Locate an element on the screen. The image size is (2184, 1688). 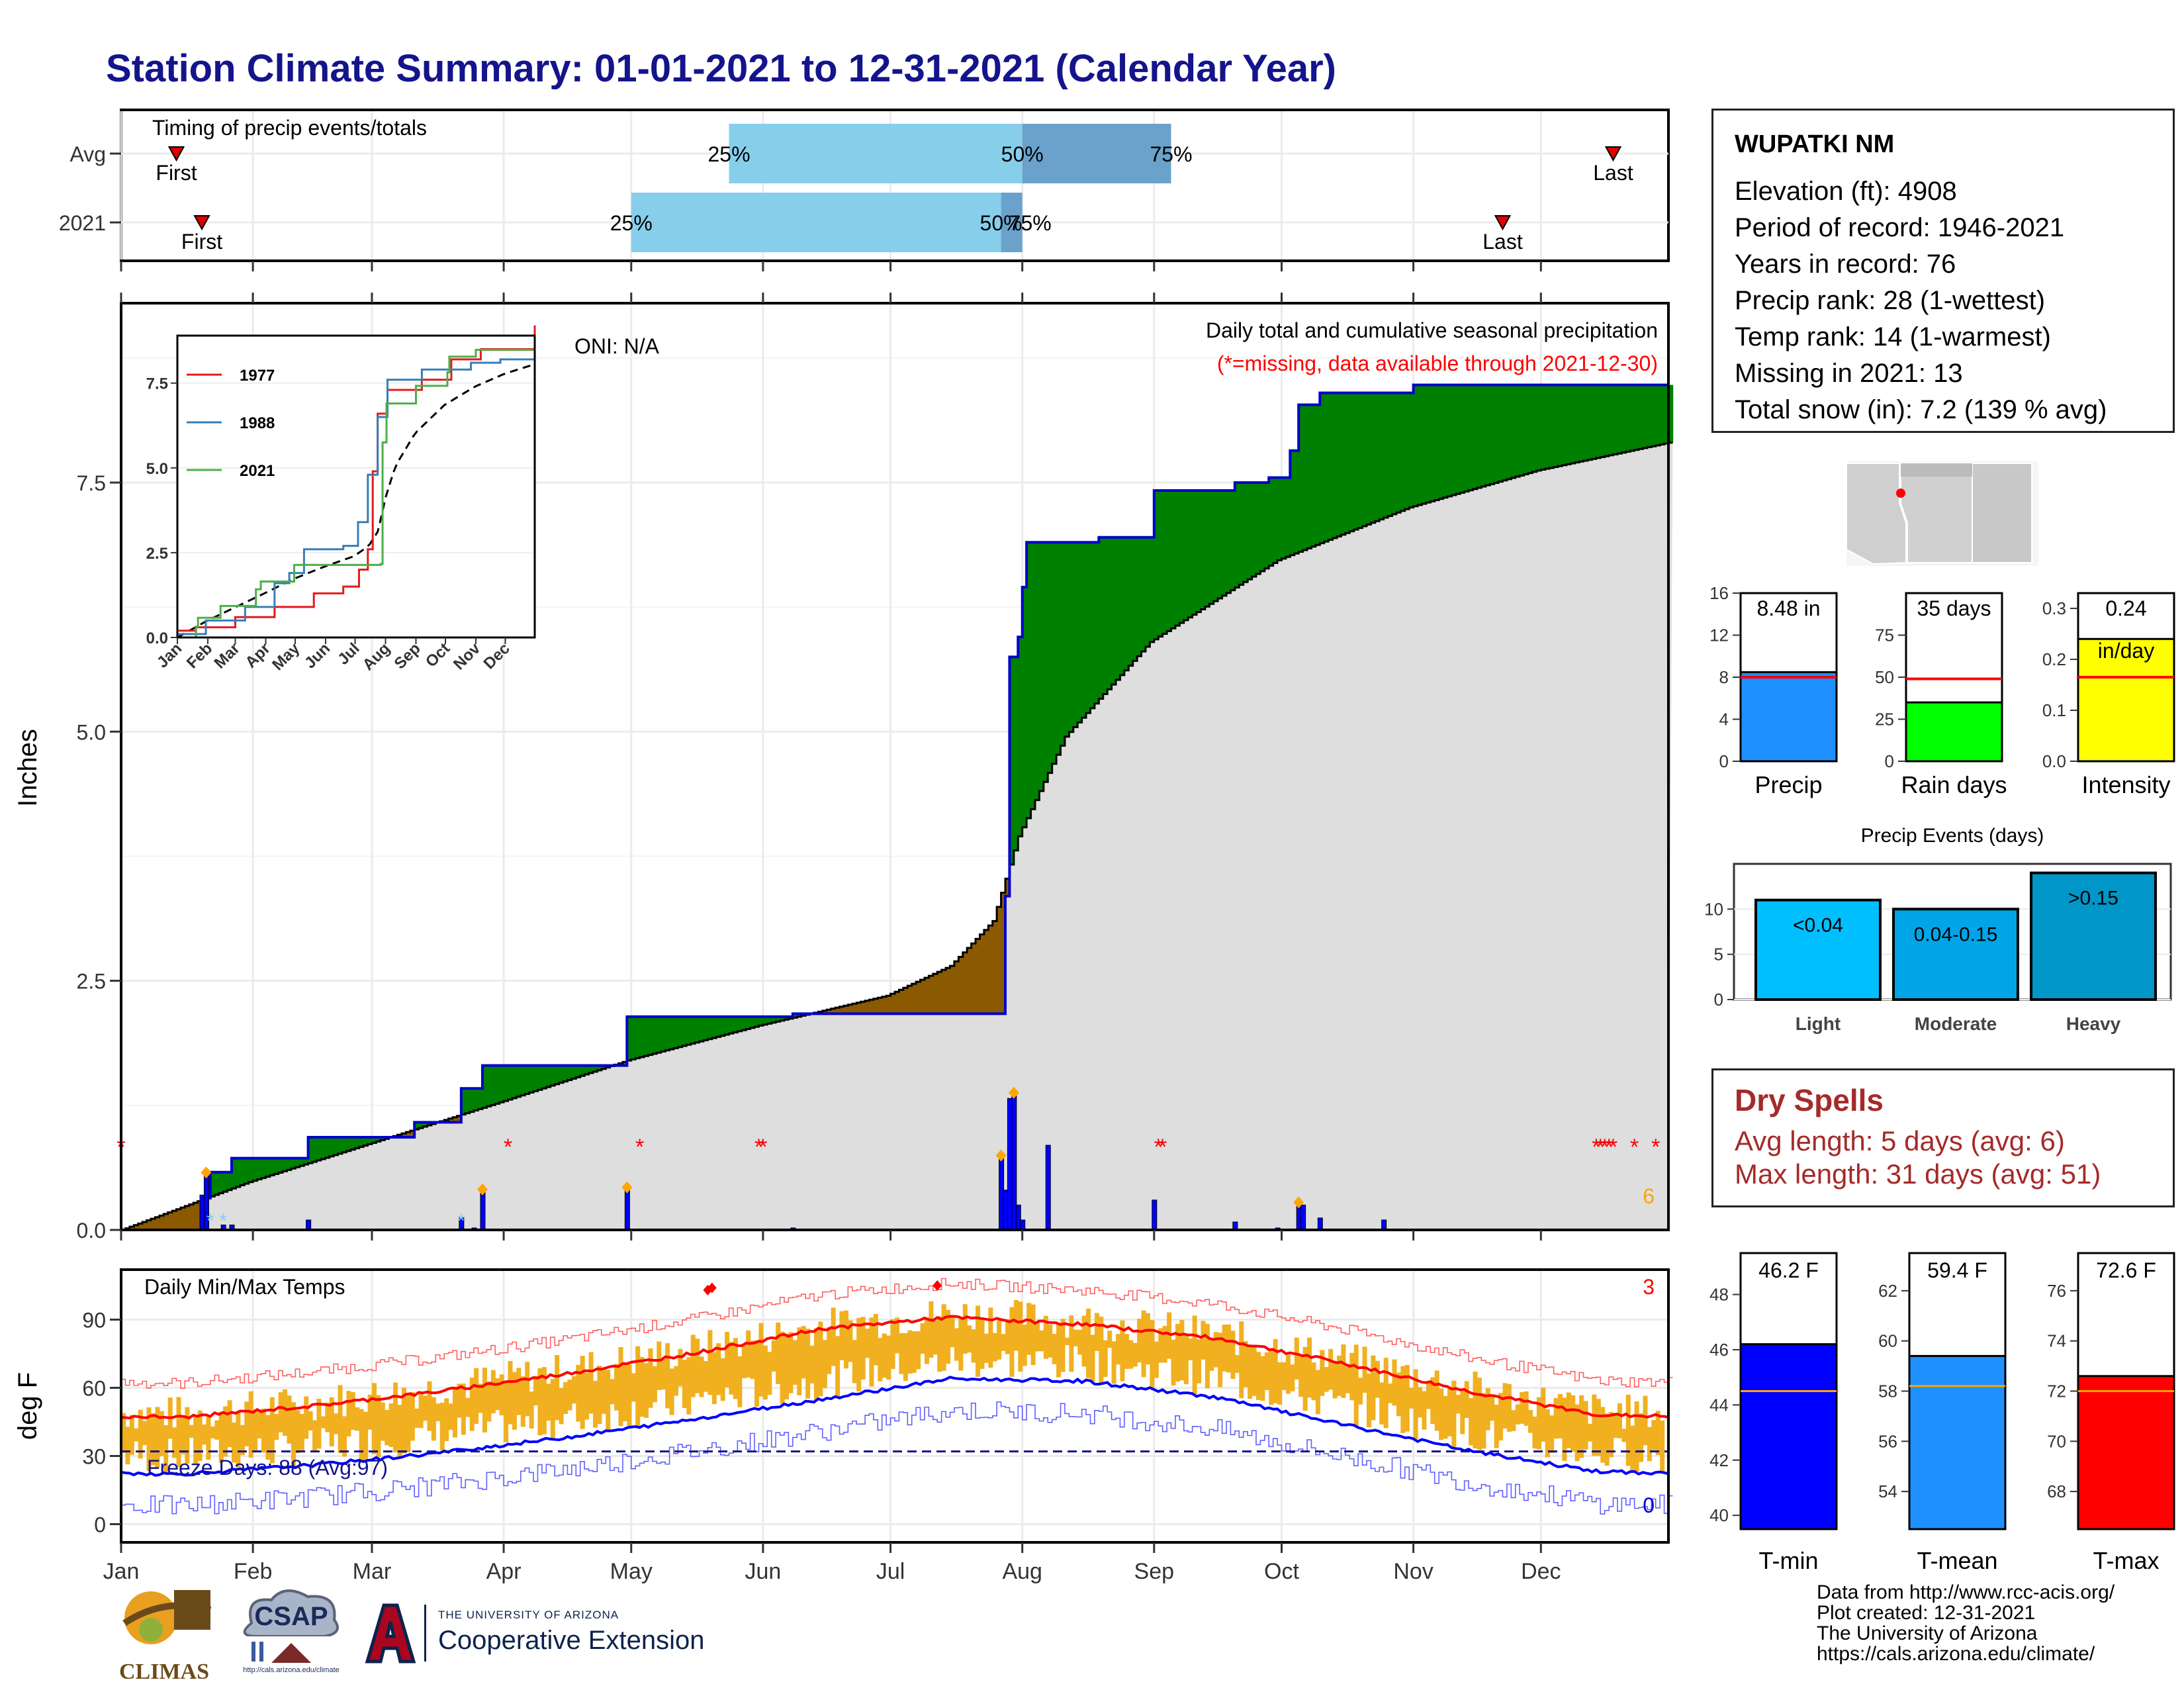
timing-marker is located at coordinates (176, 154).